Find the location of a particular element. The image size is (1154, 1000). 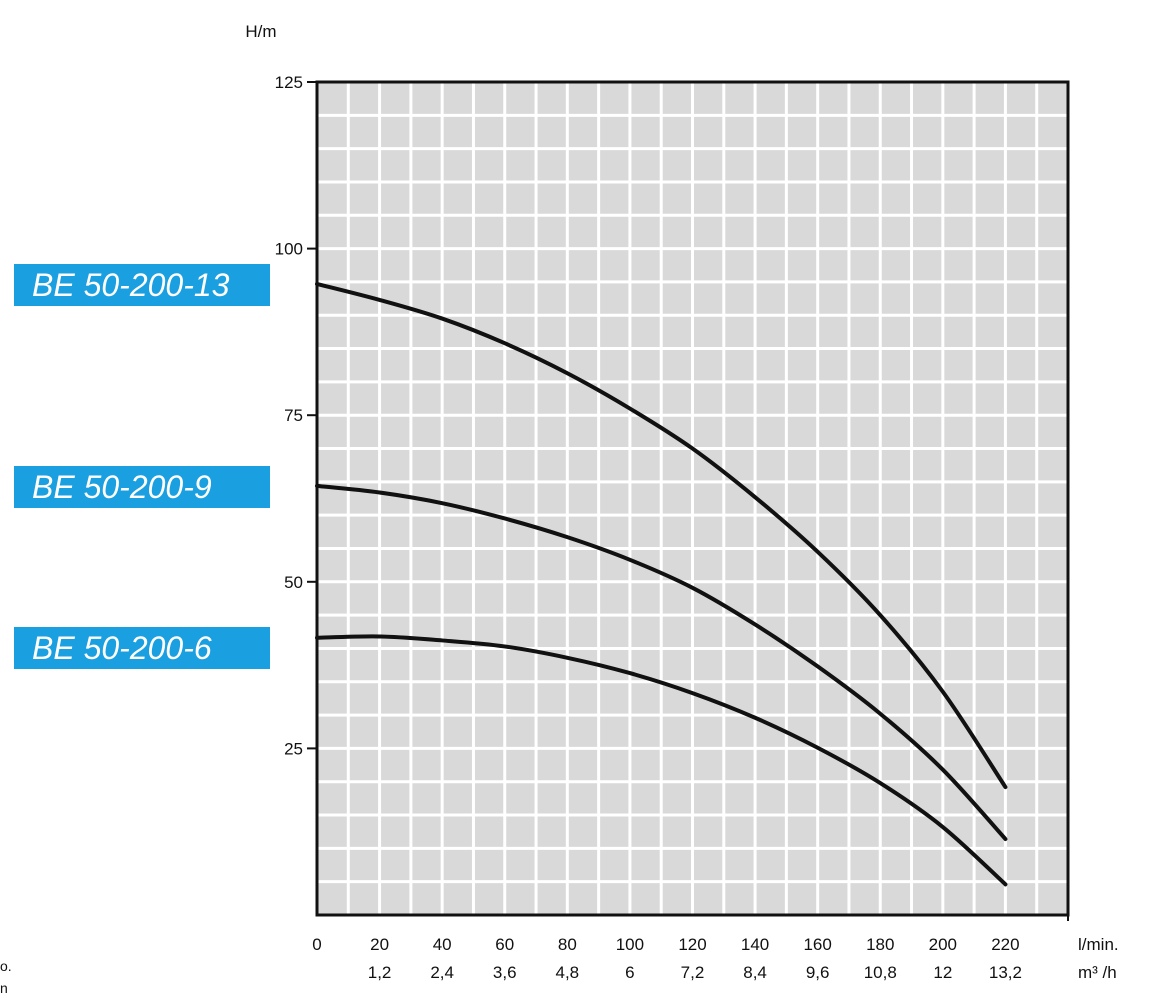

x2-tick-label: 6 is located at coordinates (629, 972).